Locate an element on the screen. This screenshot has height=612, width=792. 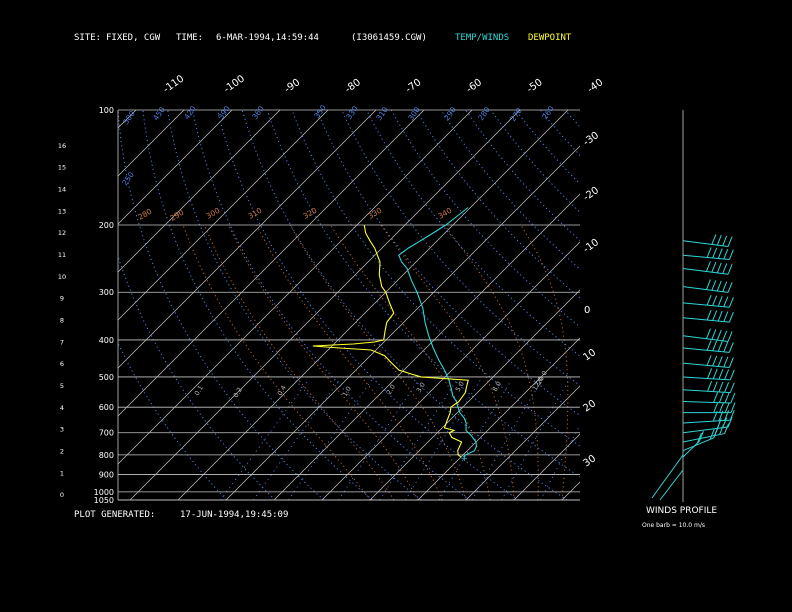
mixing-ratio-lines is located at coordinates (400, 439).